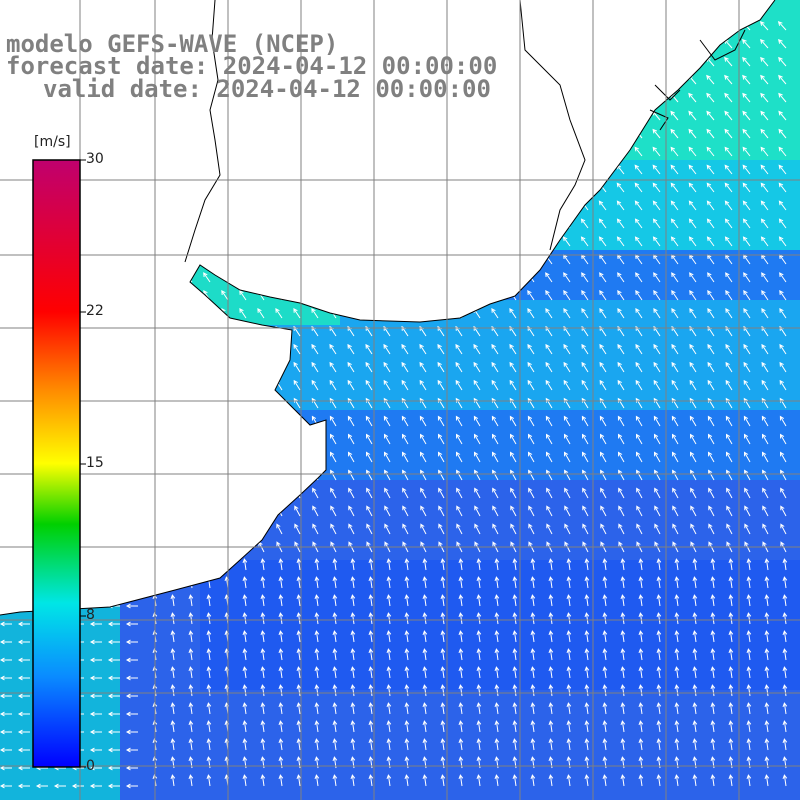  What do you see at coordinates (95, 159) in the screenshot?
I see `colorbar-label-30: 30` at bounding box center [95, 159].